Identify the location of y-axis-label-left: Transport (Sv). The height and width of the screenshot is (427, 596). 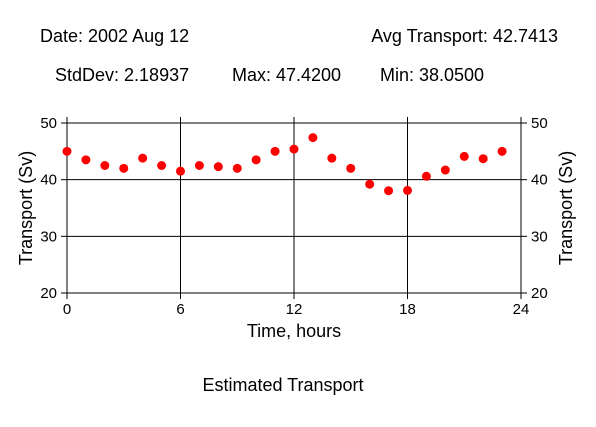
(26, 208).